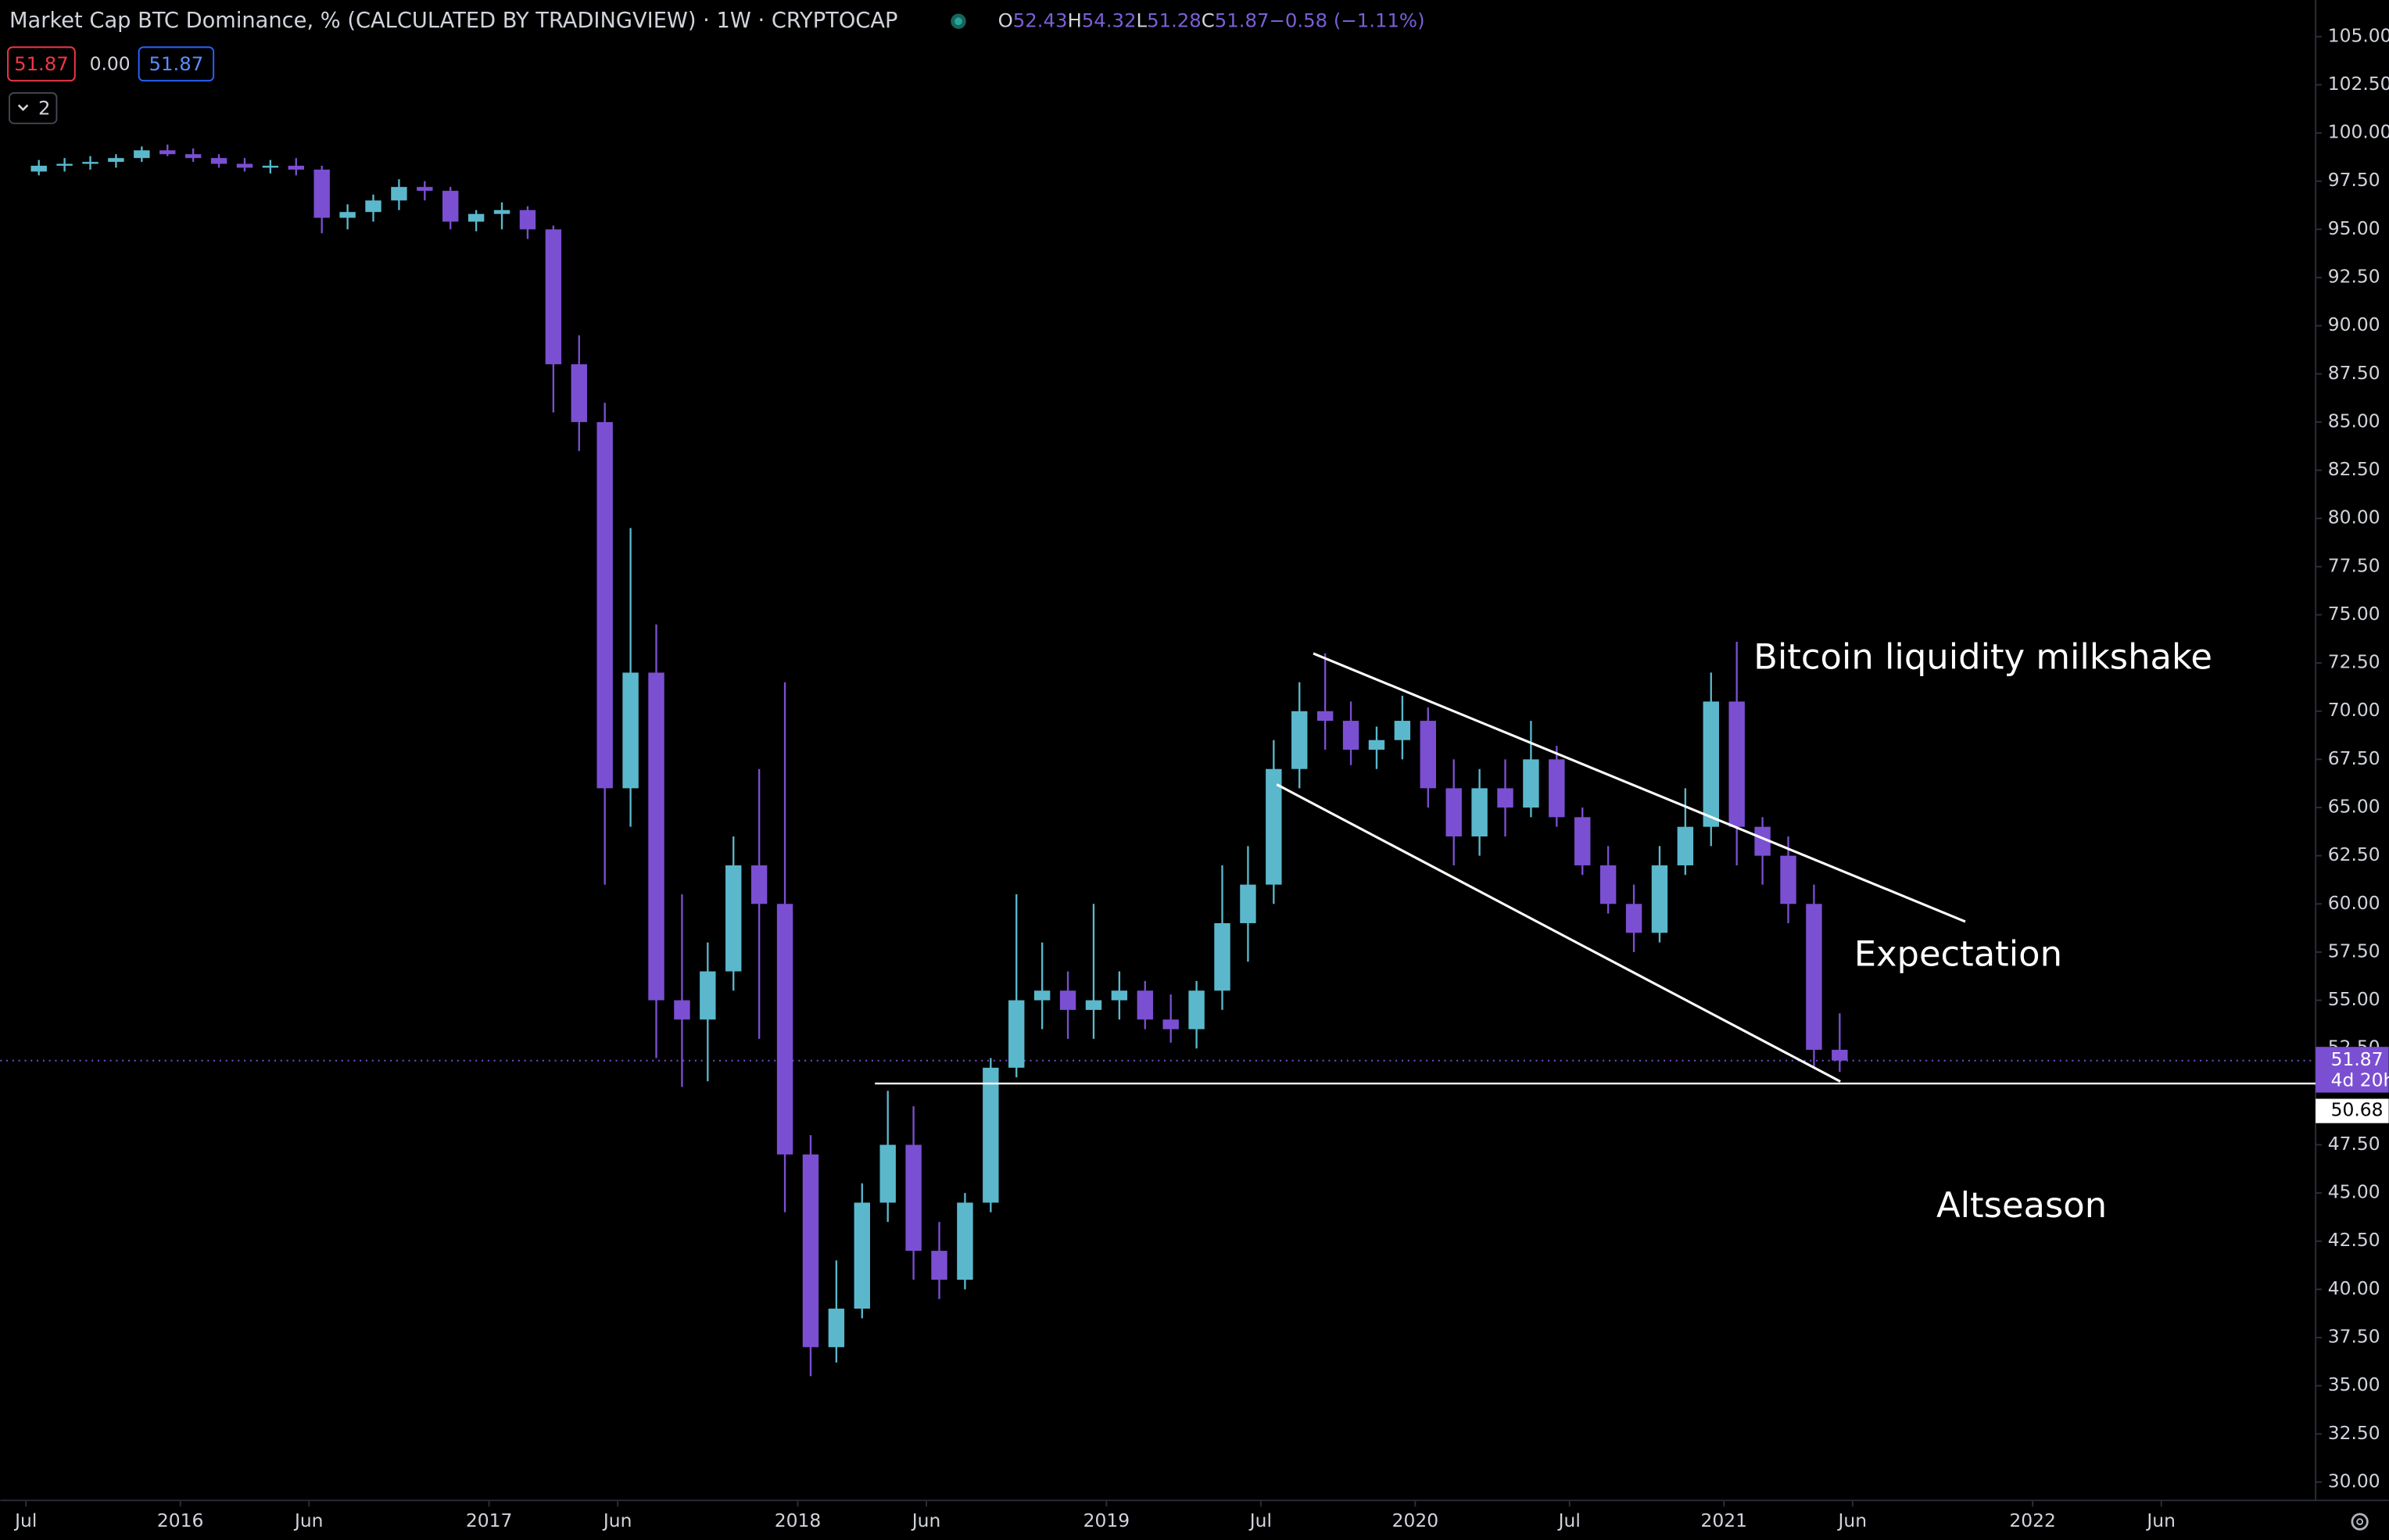 The height and width of the screenshot is (1540, 2389). I want to click on y-tick-label: 75.00, so click(2354, 614).